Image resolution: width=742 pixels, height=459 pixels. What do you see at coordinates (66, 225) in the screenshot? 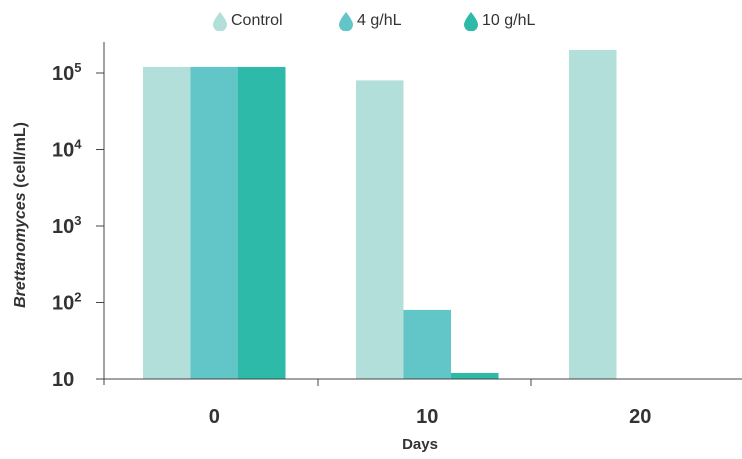
I see `y-tick-label: 10³` at bounding box center [66, 225].